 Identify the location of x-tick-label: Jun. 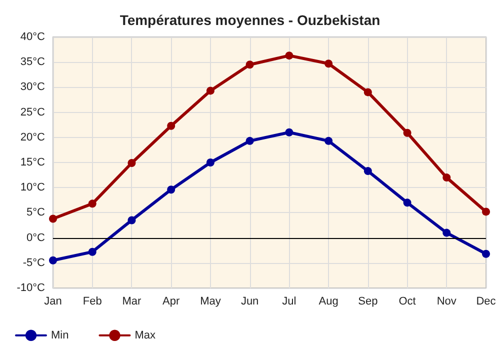
(249, 302).